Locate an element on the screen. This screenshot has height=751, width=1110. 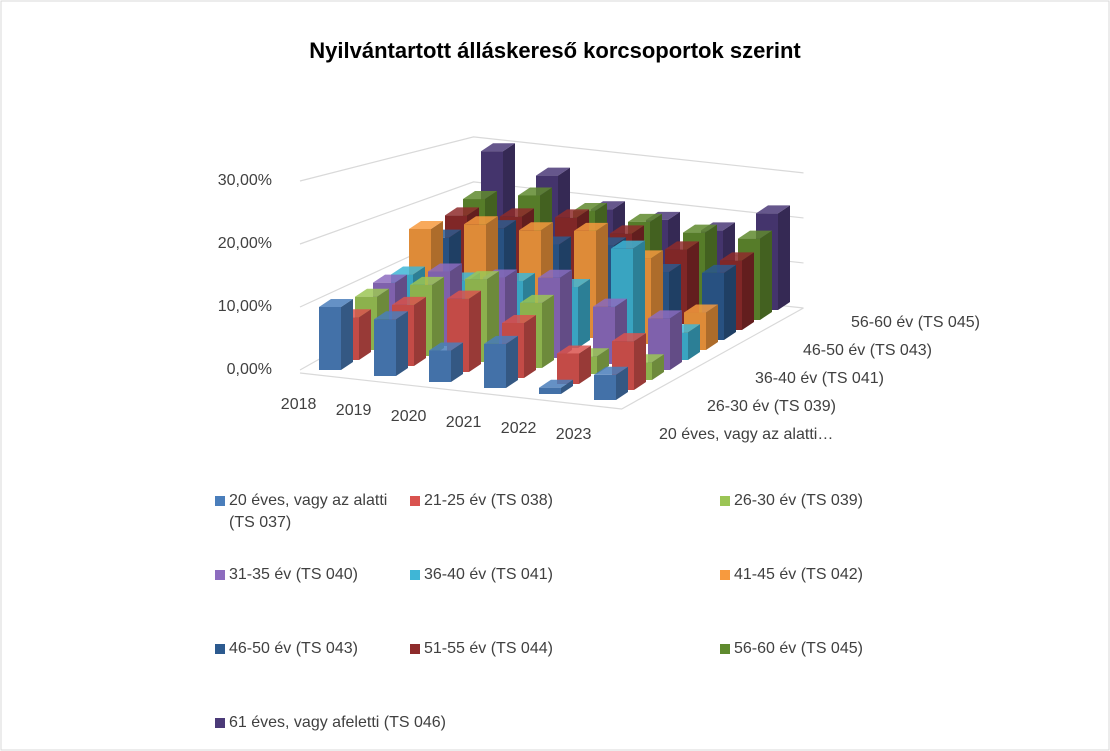
legend-label: 61 éves, vagy afeletti (TS 046) is located at coordinates (337, 722).